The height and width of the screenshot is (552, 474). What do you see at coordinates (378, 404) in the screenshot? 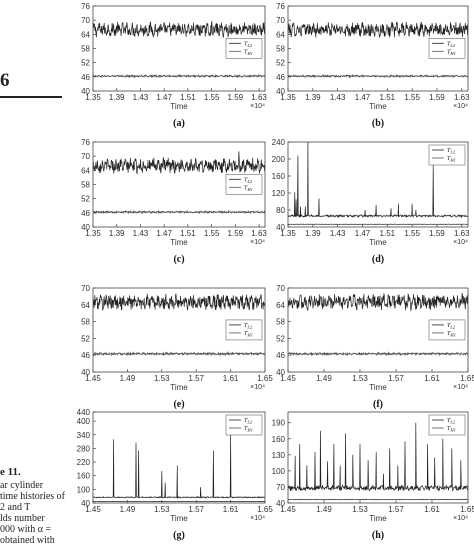
I see `panel-label: (f)` at bounding box center [378, 404].